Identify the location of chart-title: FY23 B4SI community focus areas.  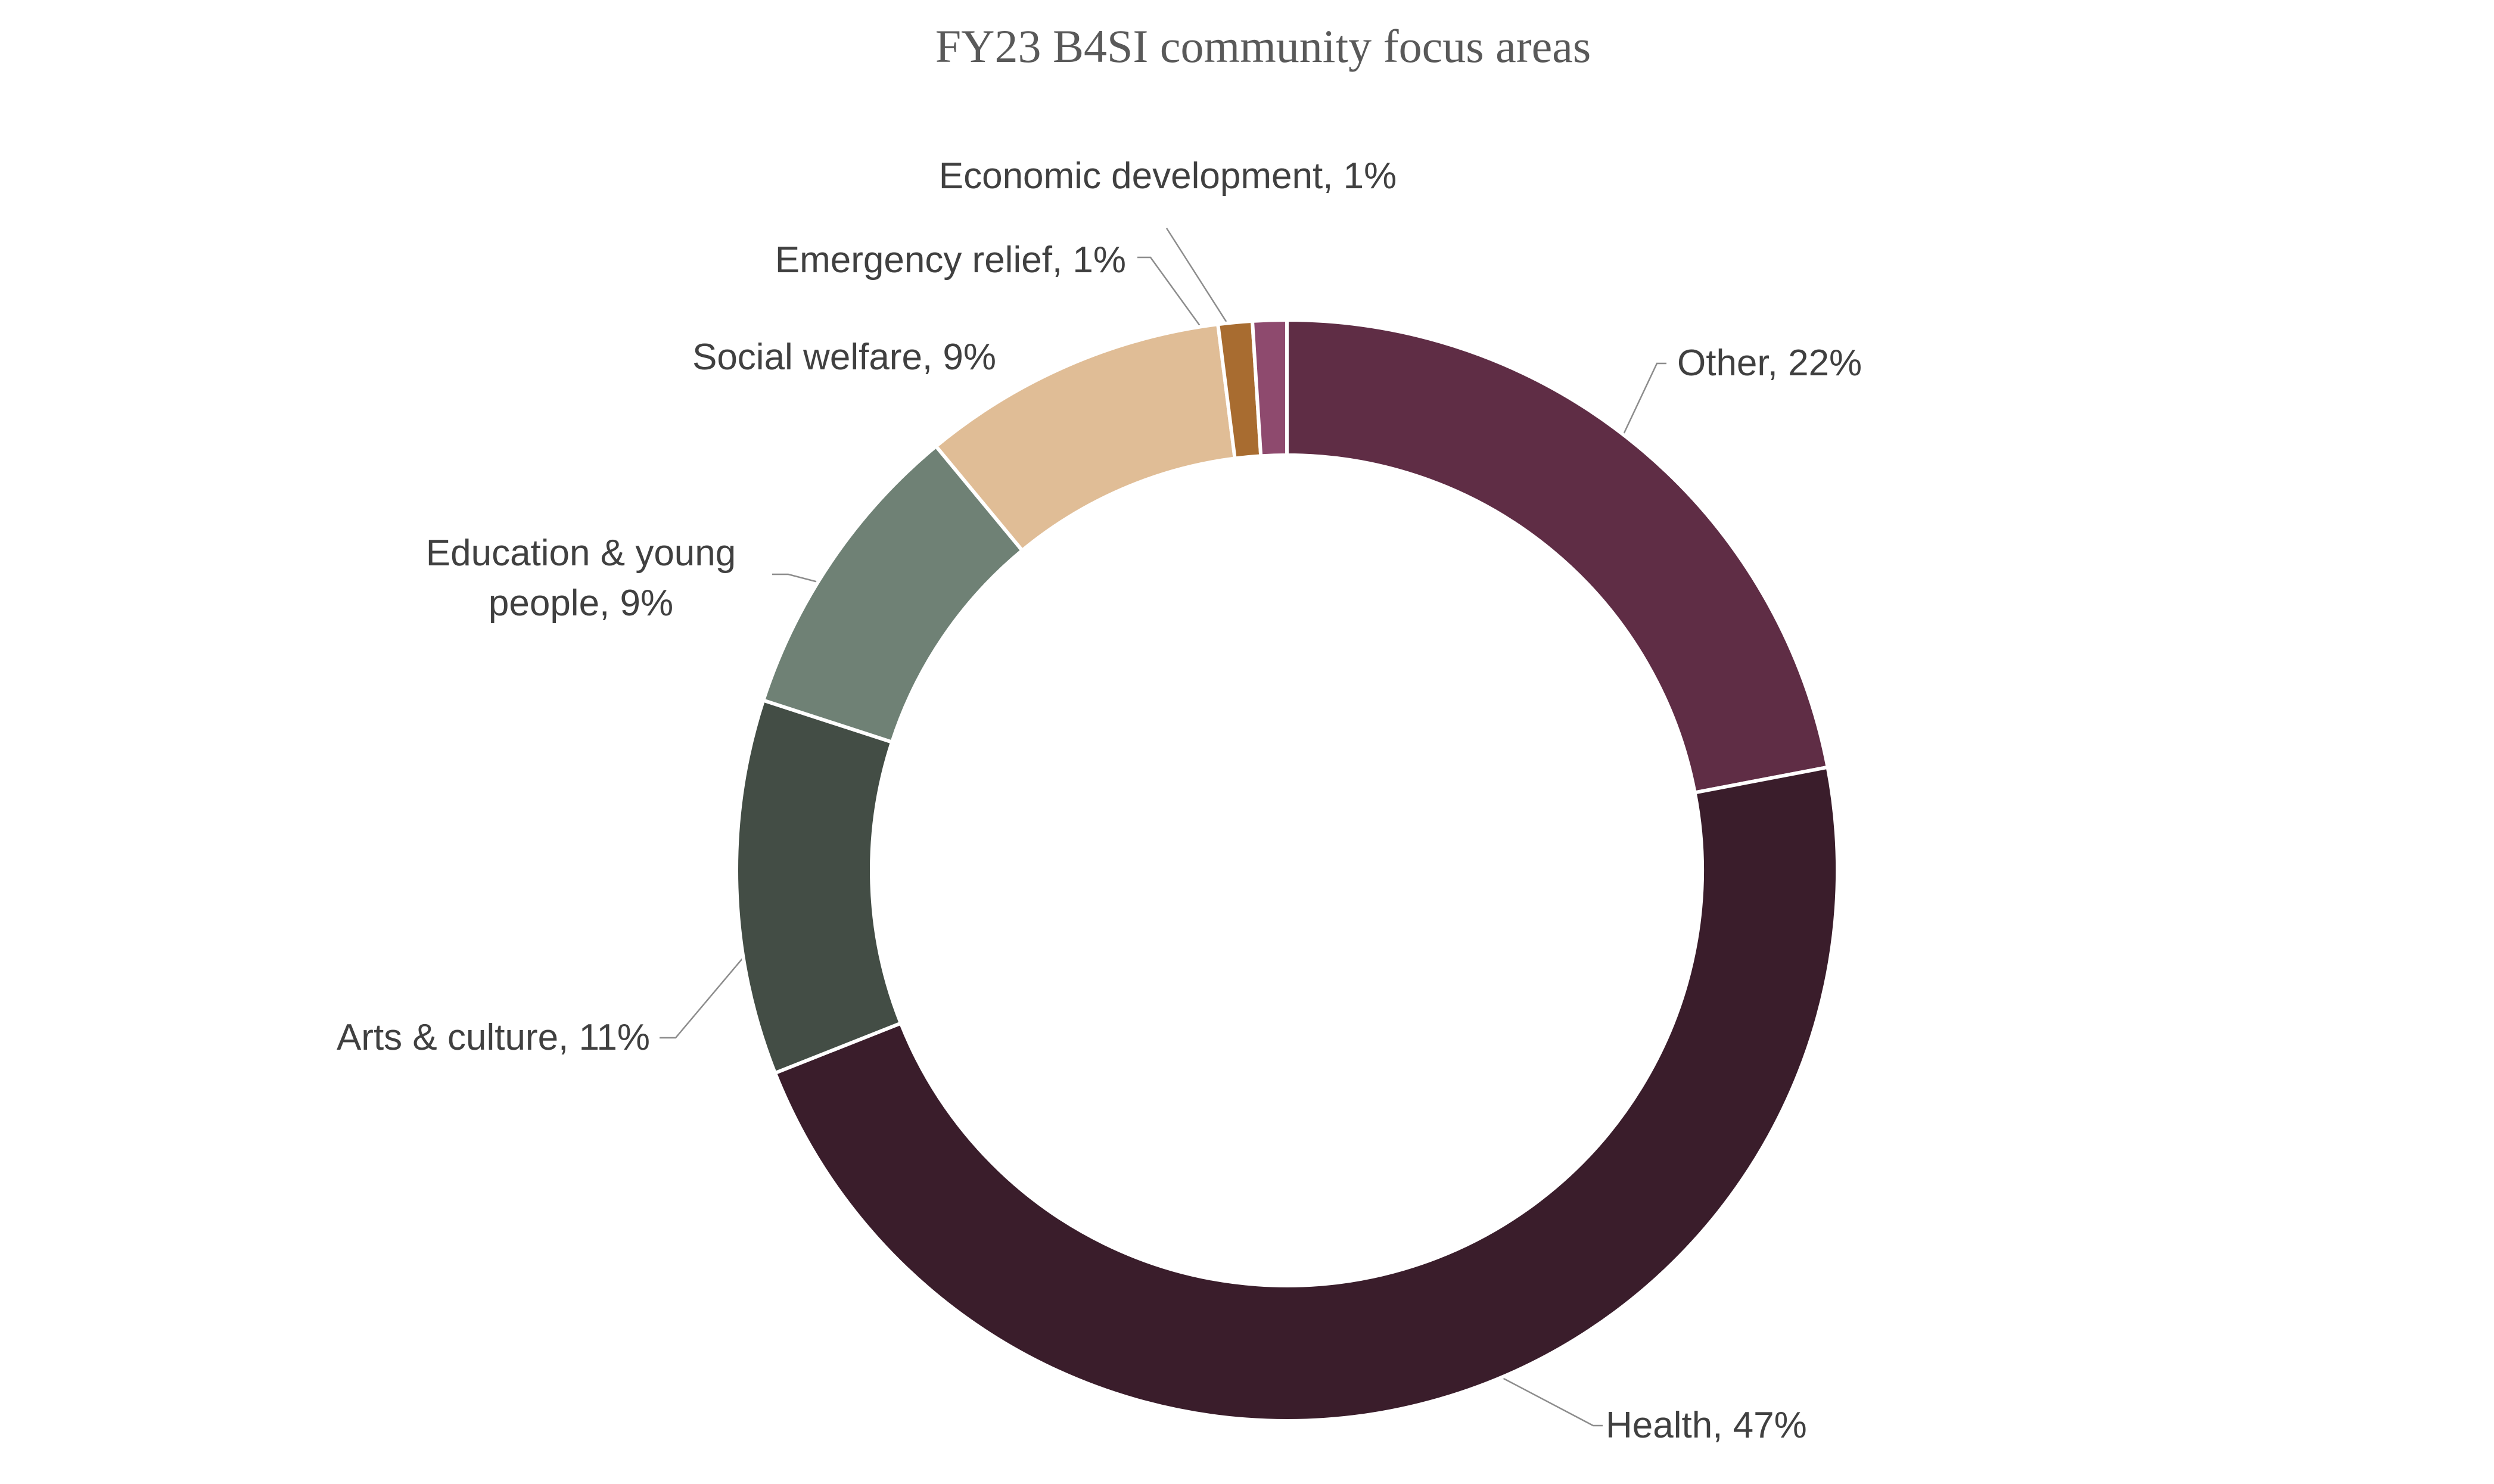
(1263, 46).